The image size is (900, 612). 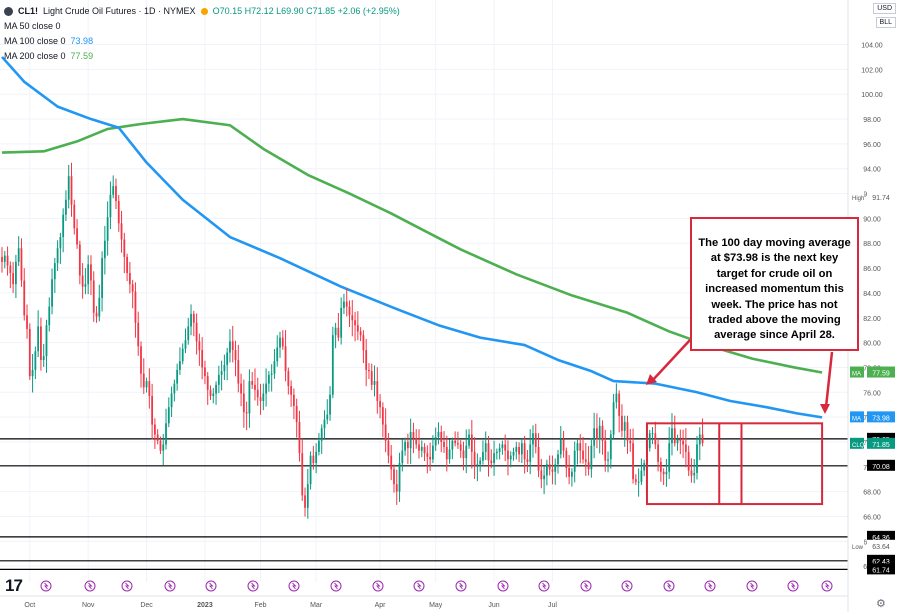 What do you see at coordinates (28, 11) in the screenshot?
I see `symbol-ticker: CL1!` at bounding box center [28, 11].